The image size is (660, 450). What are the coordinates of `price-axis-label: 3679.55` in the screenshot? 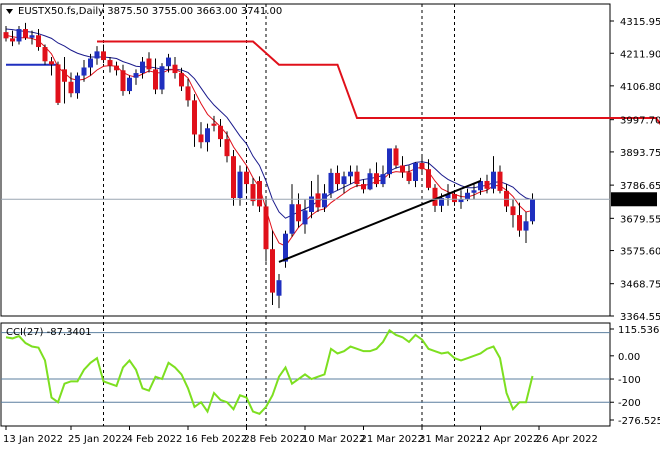 It's located at (640, 219).